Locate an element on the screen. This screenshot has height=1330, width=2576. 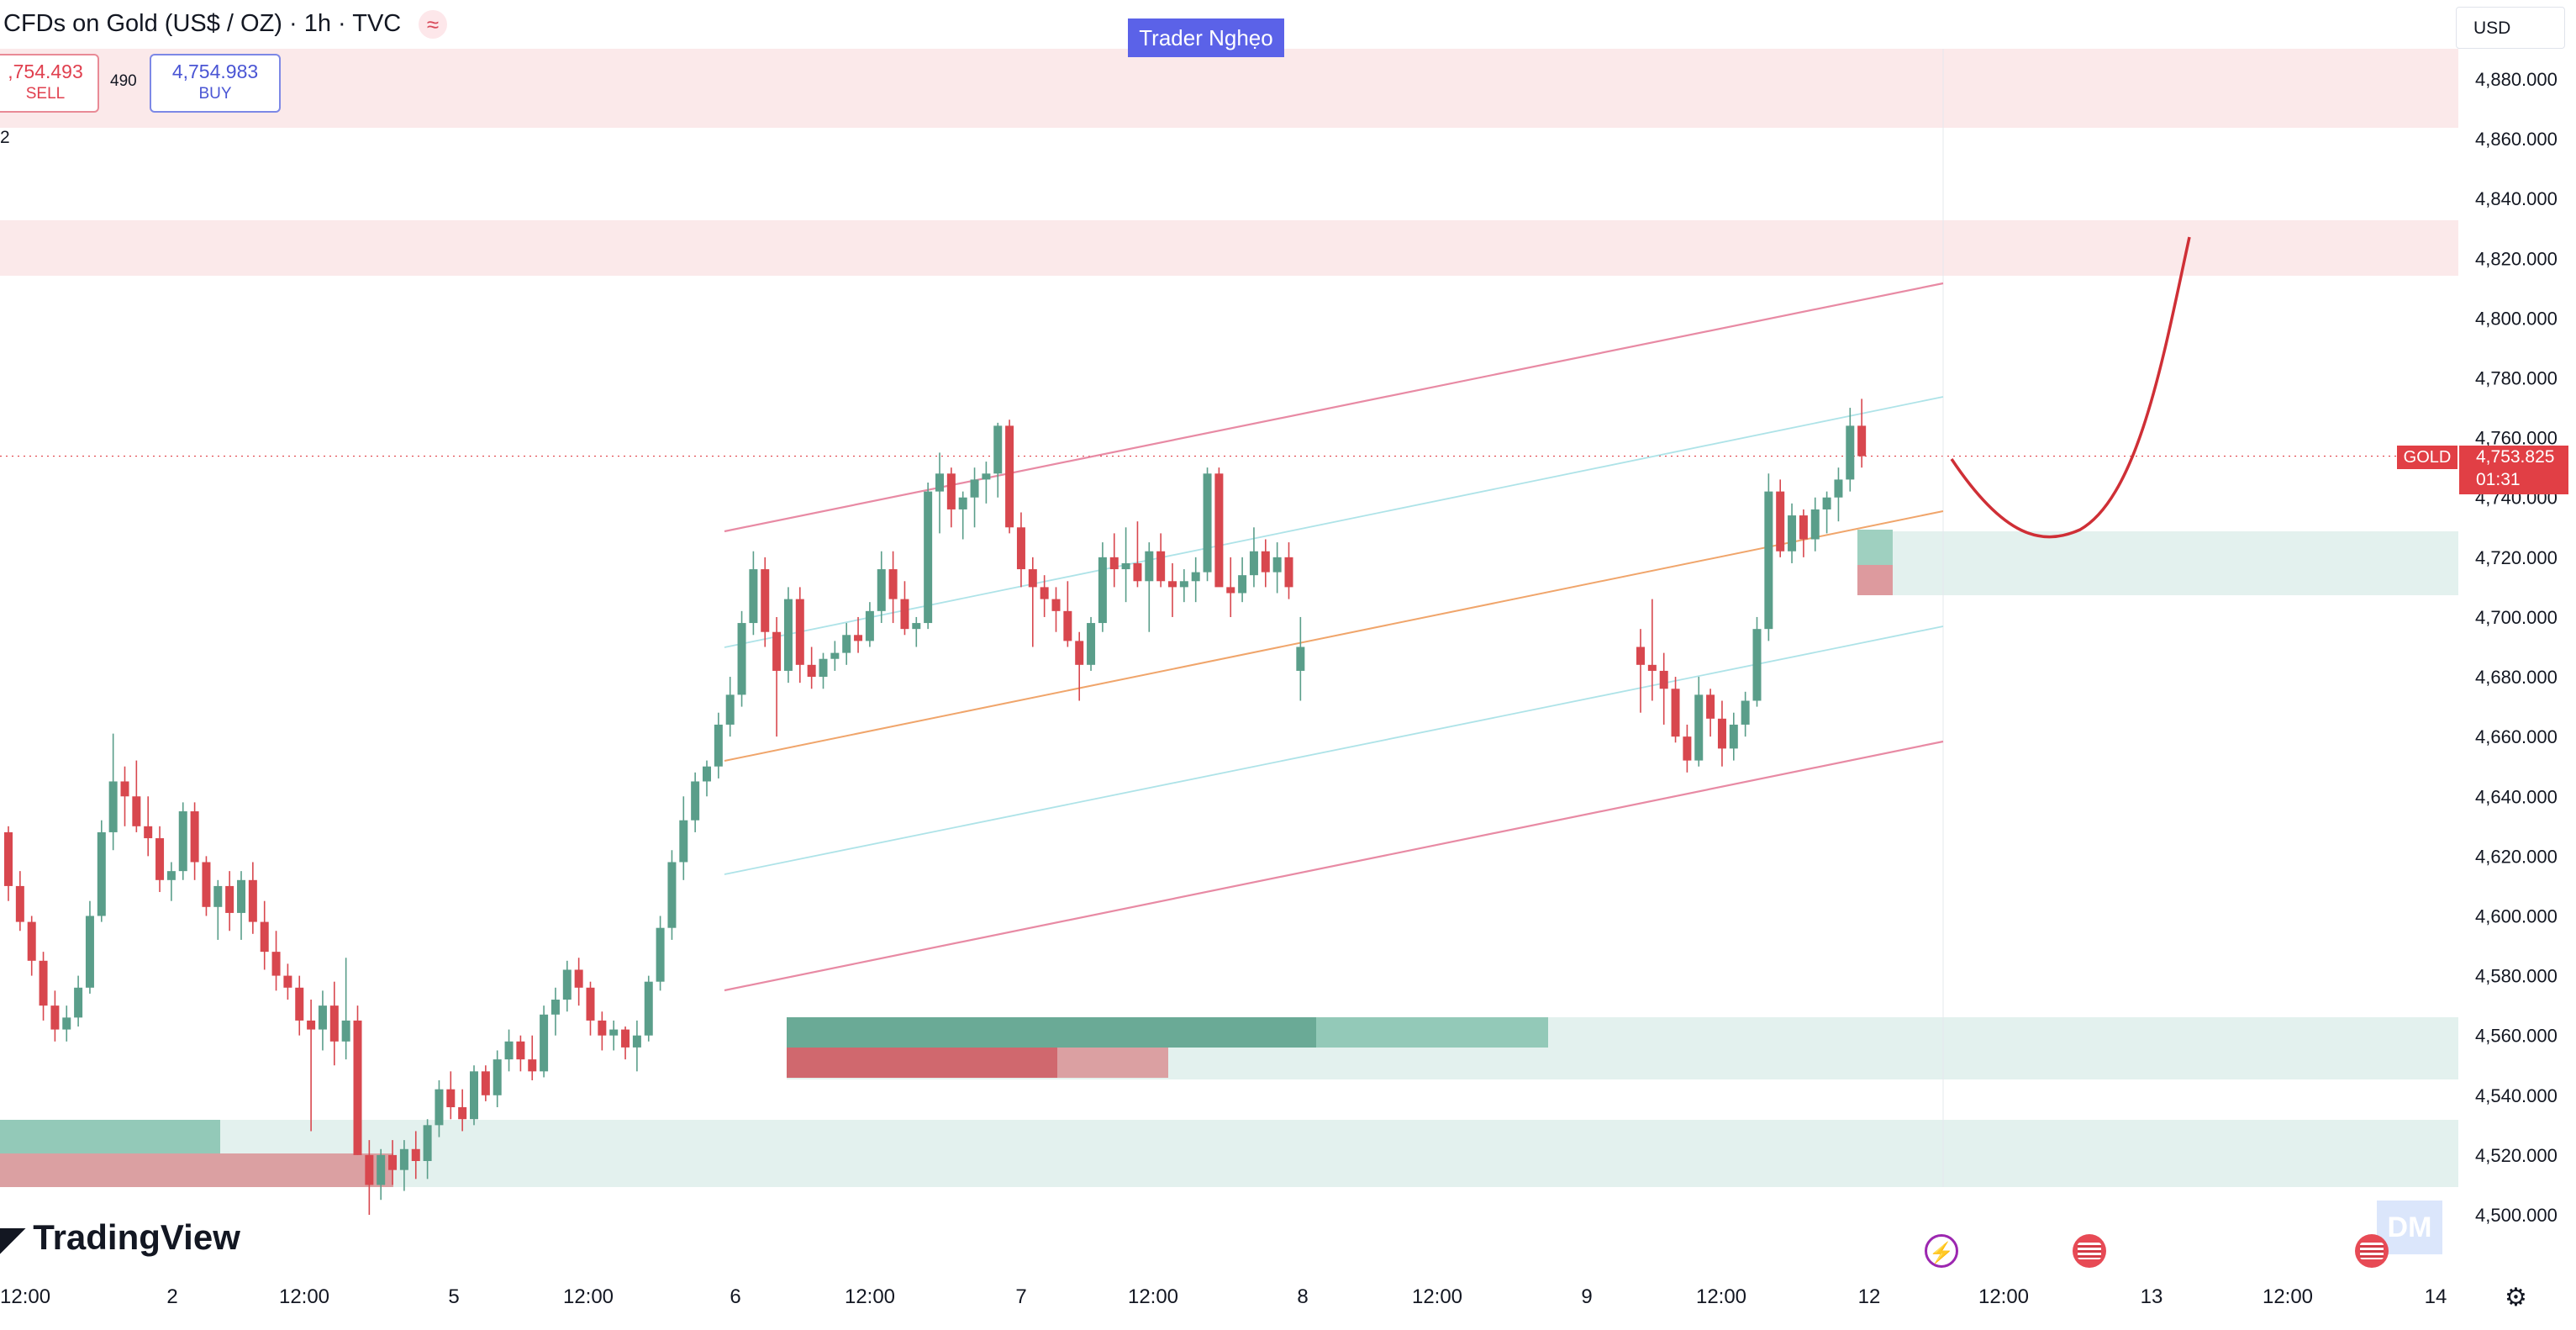
order-quantity: 2 is located at coordinates (5, 137).